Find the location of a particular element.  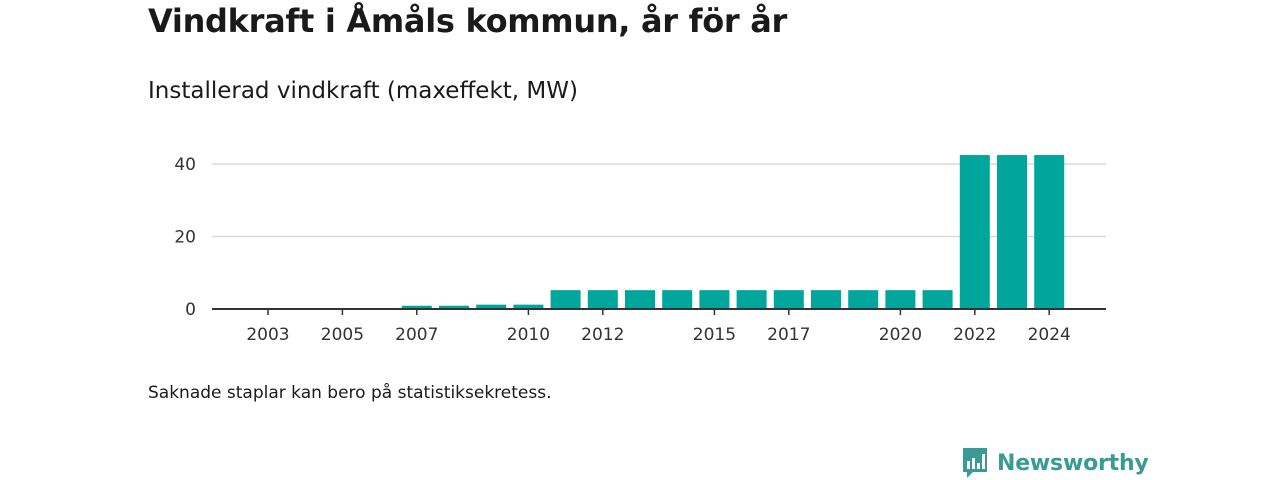

bar-2015 is located at coordinates (714, 299).